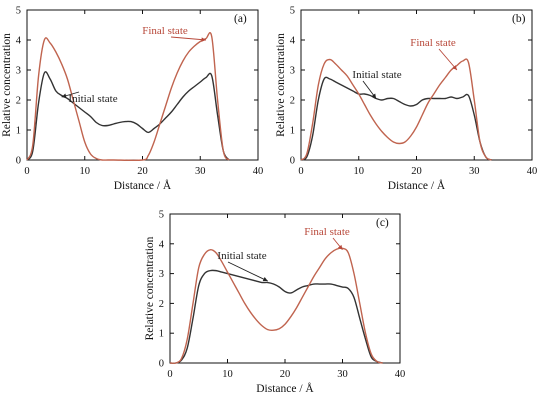 The height and width of the screenshot is (400, 550). Describe the element at coordinates (240, 19) in the screenshot. I see `panel-label: (a)` at that location.